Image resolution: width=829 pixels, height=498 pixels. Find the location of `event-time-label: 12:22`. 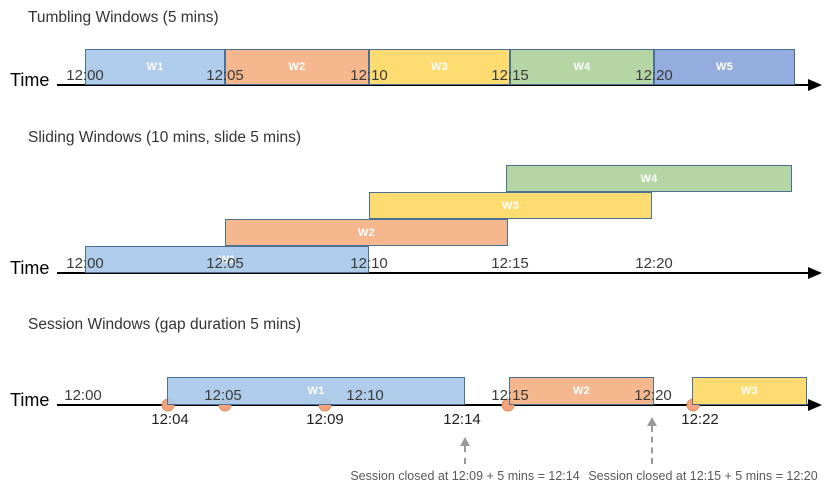

event-time-label: 12:22 is located at coordinates (700, 419).